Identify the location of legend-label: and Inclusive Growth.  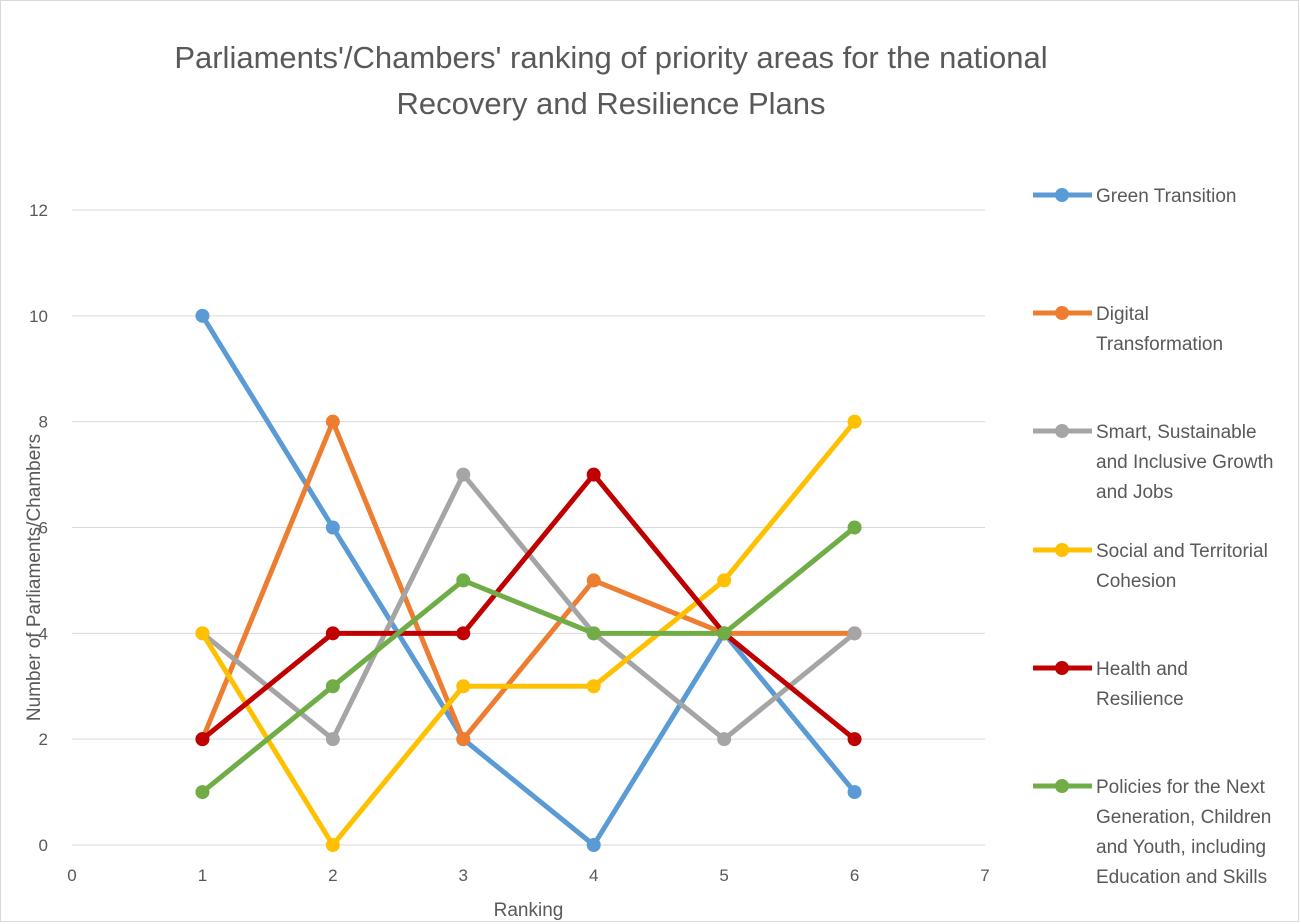
(1184, 462).